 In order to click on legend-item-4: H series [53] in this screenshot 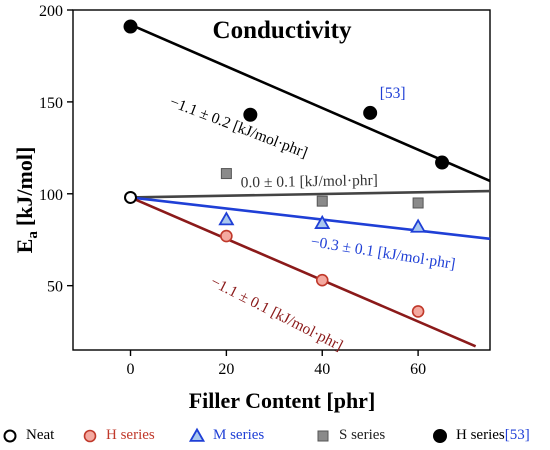, I will do `click(480, 435)`.